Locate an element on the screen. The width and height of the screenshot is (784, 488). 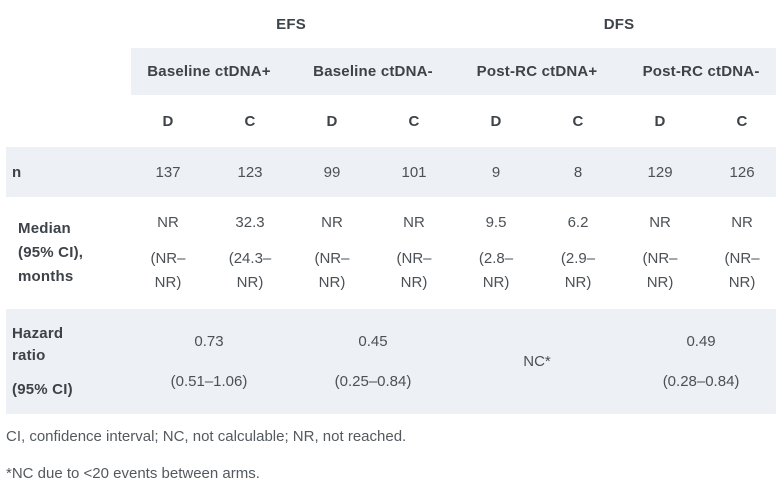
group-header-postrc-ctdna-positive: Post-RC ctDNA+ is located at coordinates (537, 71).